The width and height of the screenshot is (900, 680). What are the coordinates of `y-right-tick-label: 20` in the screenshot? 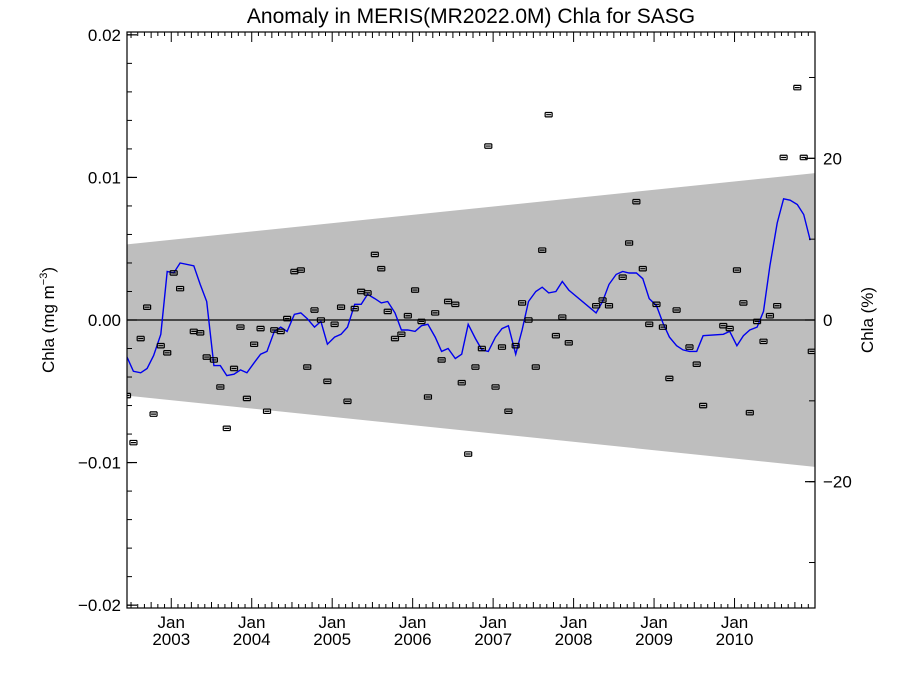 It's located at (832, 158).